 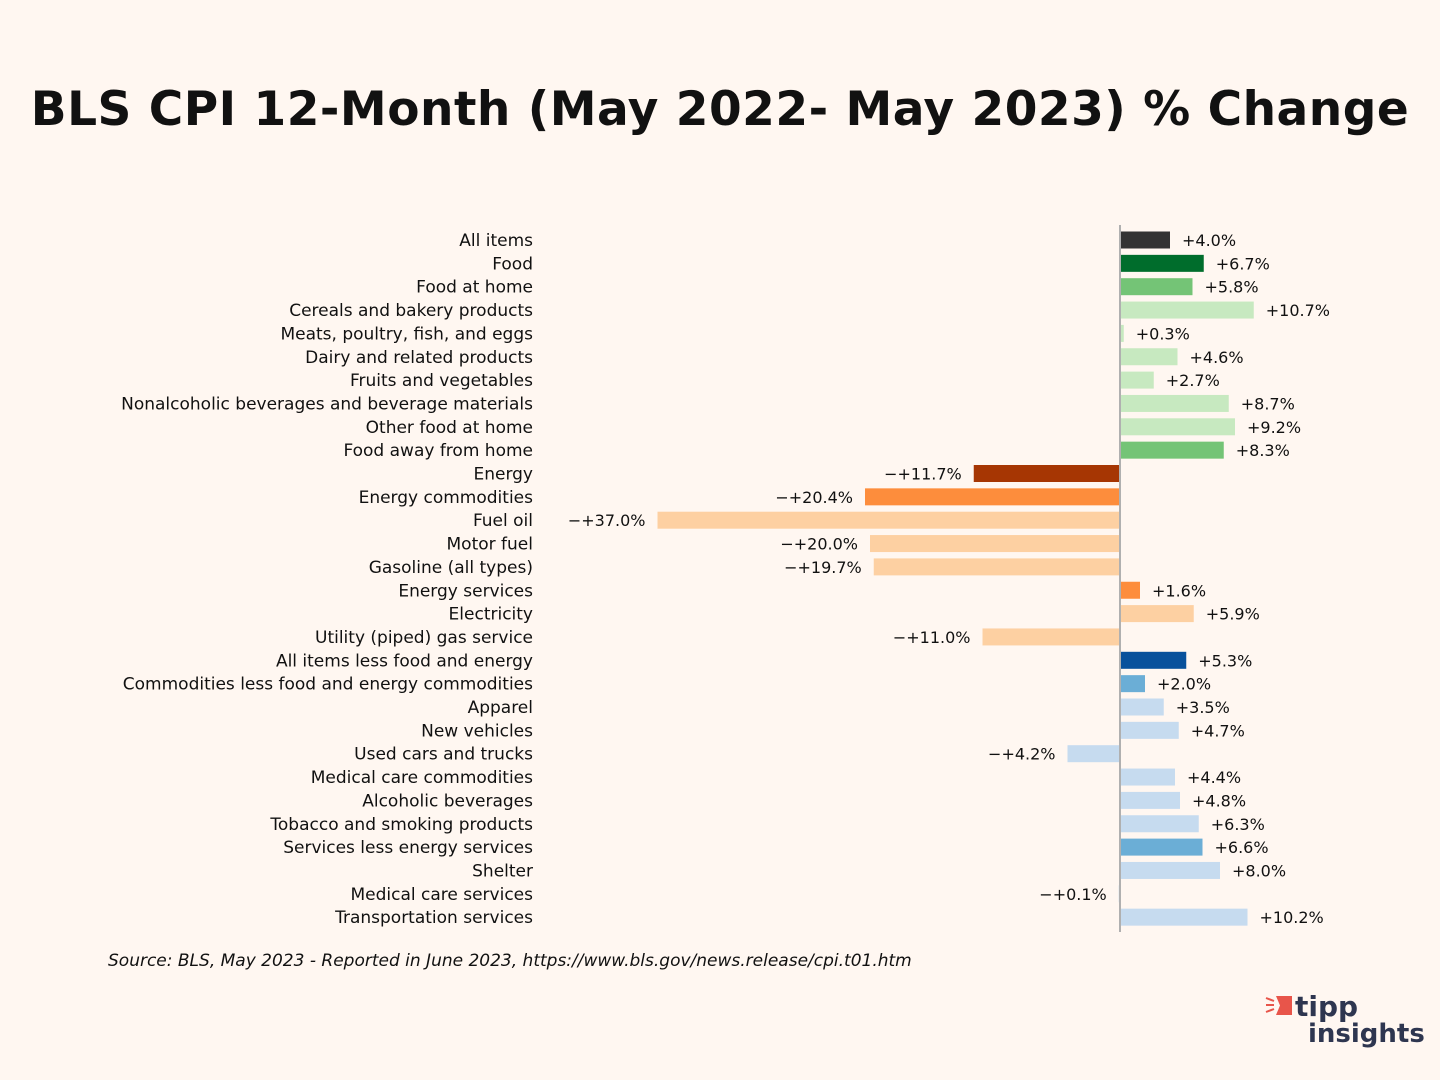 What do you see at coordinates (1217, 357) in the screenshot?
I see `data-label: +4.6%` at bounding box center [1217, 357].